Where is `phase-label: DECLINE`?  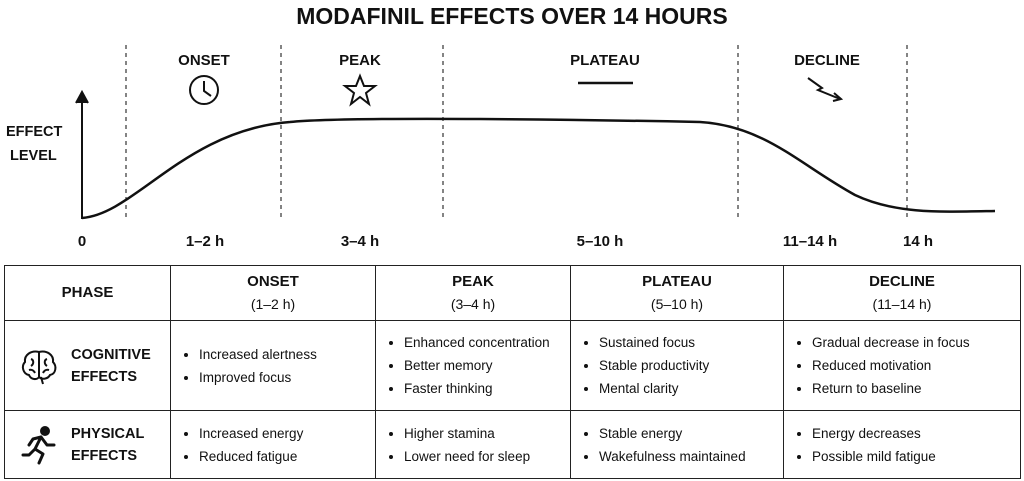
phase-label: DECLINE is located at coordinates (827, 60).